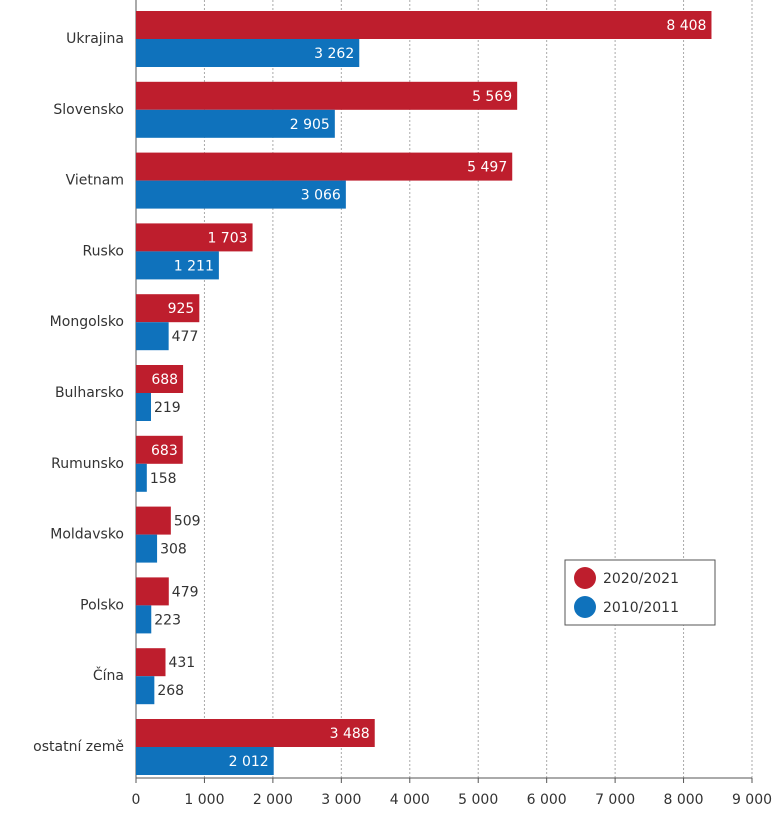 This screenshot has width=777, height=813. Describe the element at coordinates (478, 800) in the screenshot. I see `x-tick-label: 5 000` at that location.